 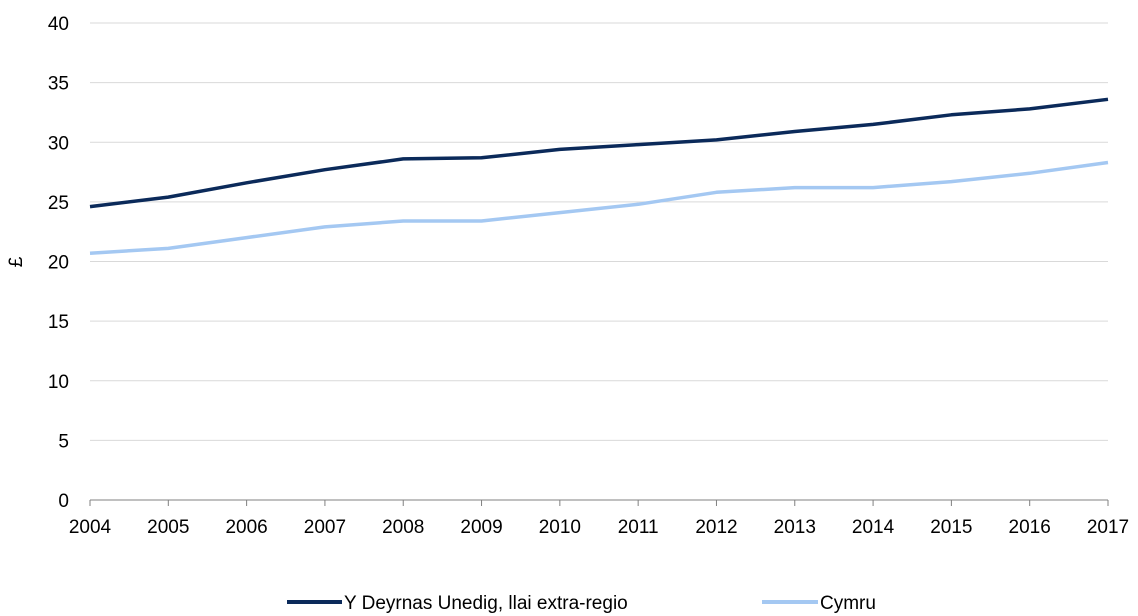 I want to click on y-tick-label: 30, so click(x=58, y=143).